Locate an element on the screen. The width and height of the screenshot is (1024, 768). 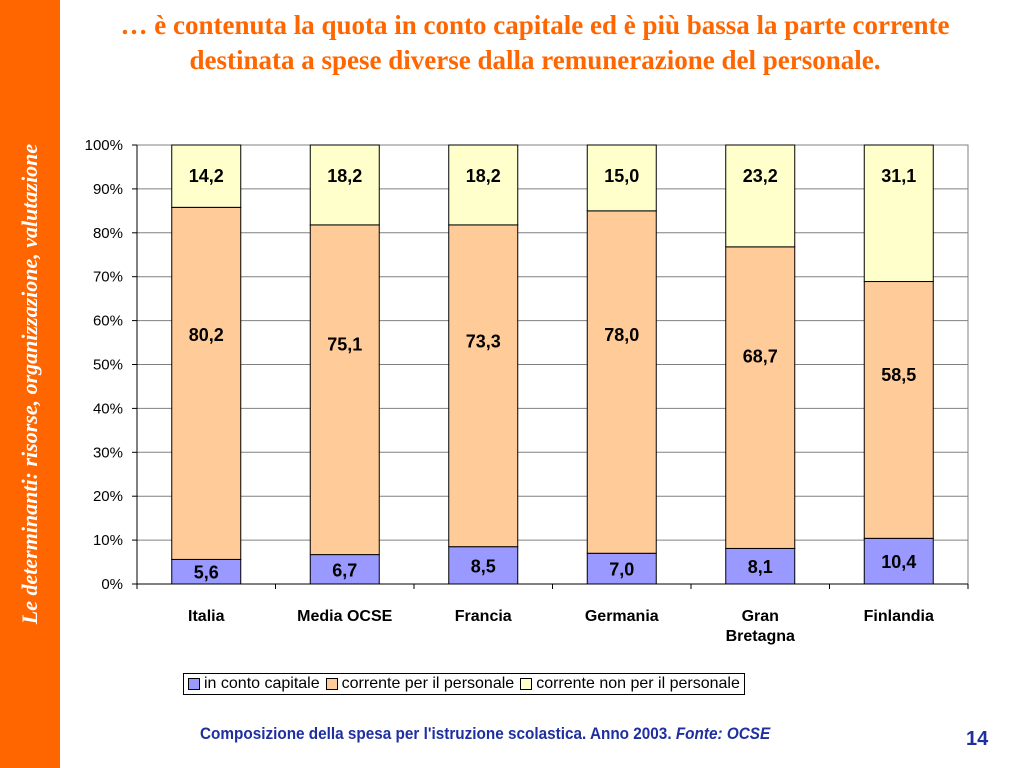
y-tick-label: 40% is located at coordinates (108, 408).